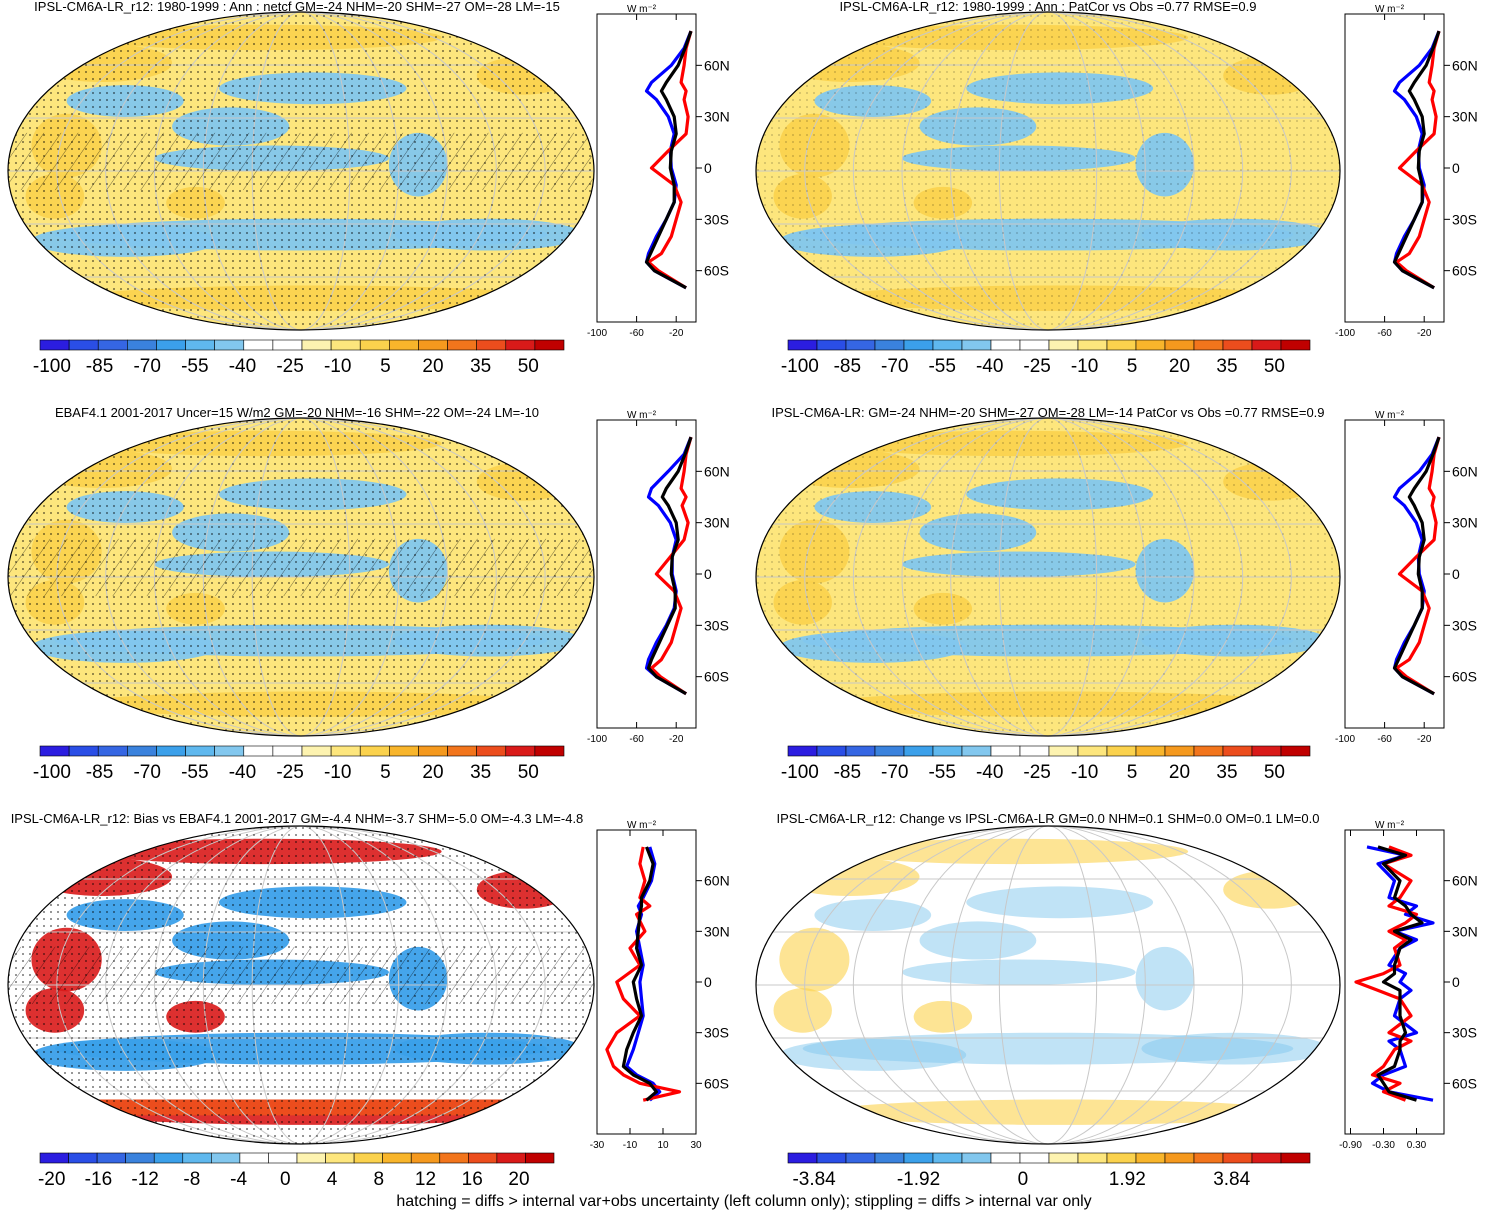 This screenshot has width=1488, height=1215. Describe the element at coordinates (1345, 739) in the screenshot. I see `profile-x-tick-label: -100` at that location.